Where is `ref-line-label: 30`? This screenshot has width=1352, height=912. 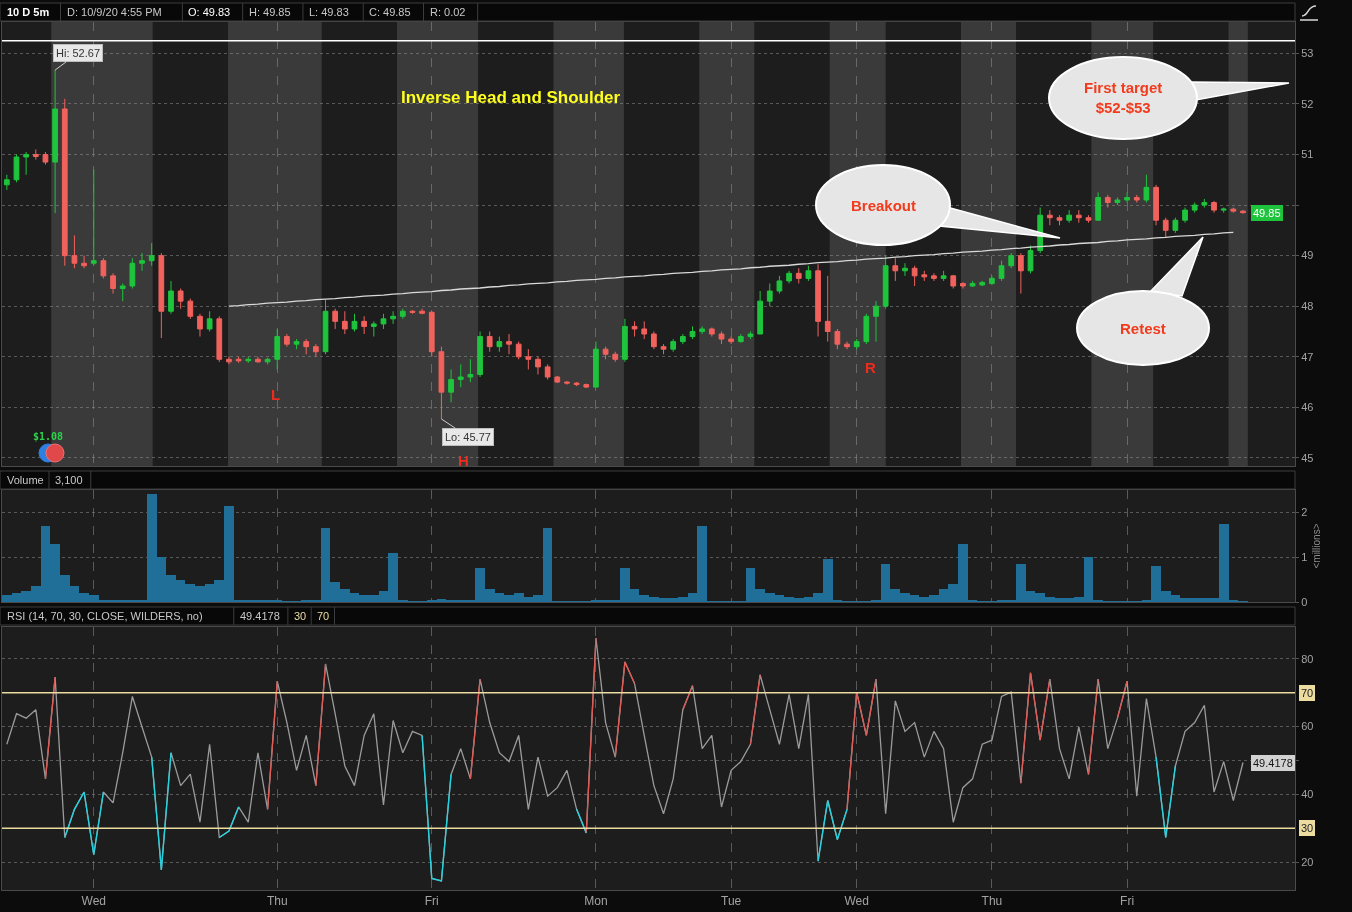 ref-line-label: 30 is located at coordinates (1307, 828).